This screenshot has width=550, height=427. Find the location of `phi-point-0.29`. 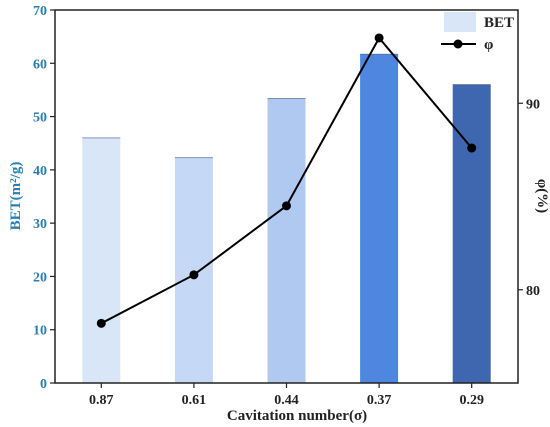

phi-point-0.29 is located at coordinates (472, 148).